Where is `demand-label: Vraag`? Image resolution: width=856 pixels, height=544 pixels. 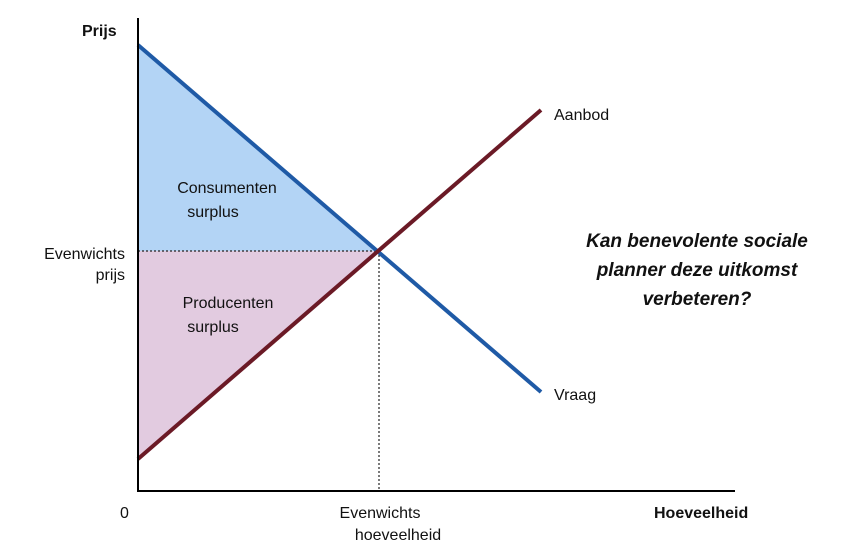
demand-label: Vraag is located at coordinates (575, 395).